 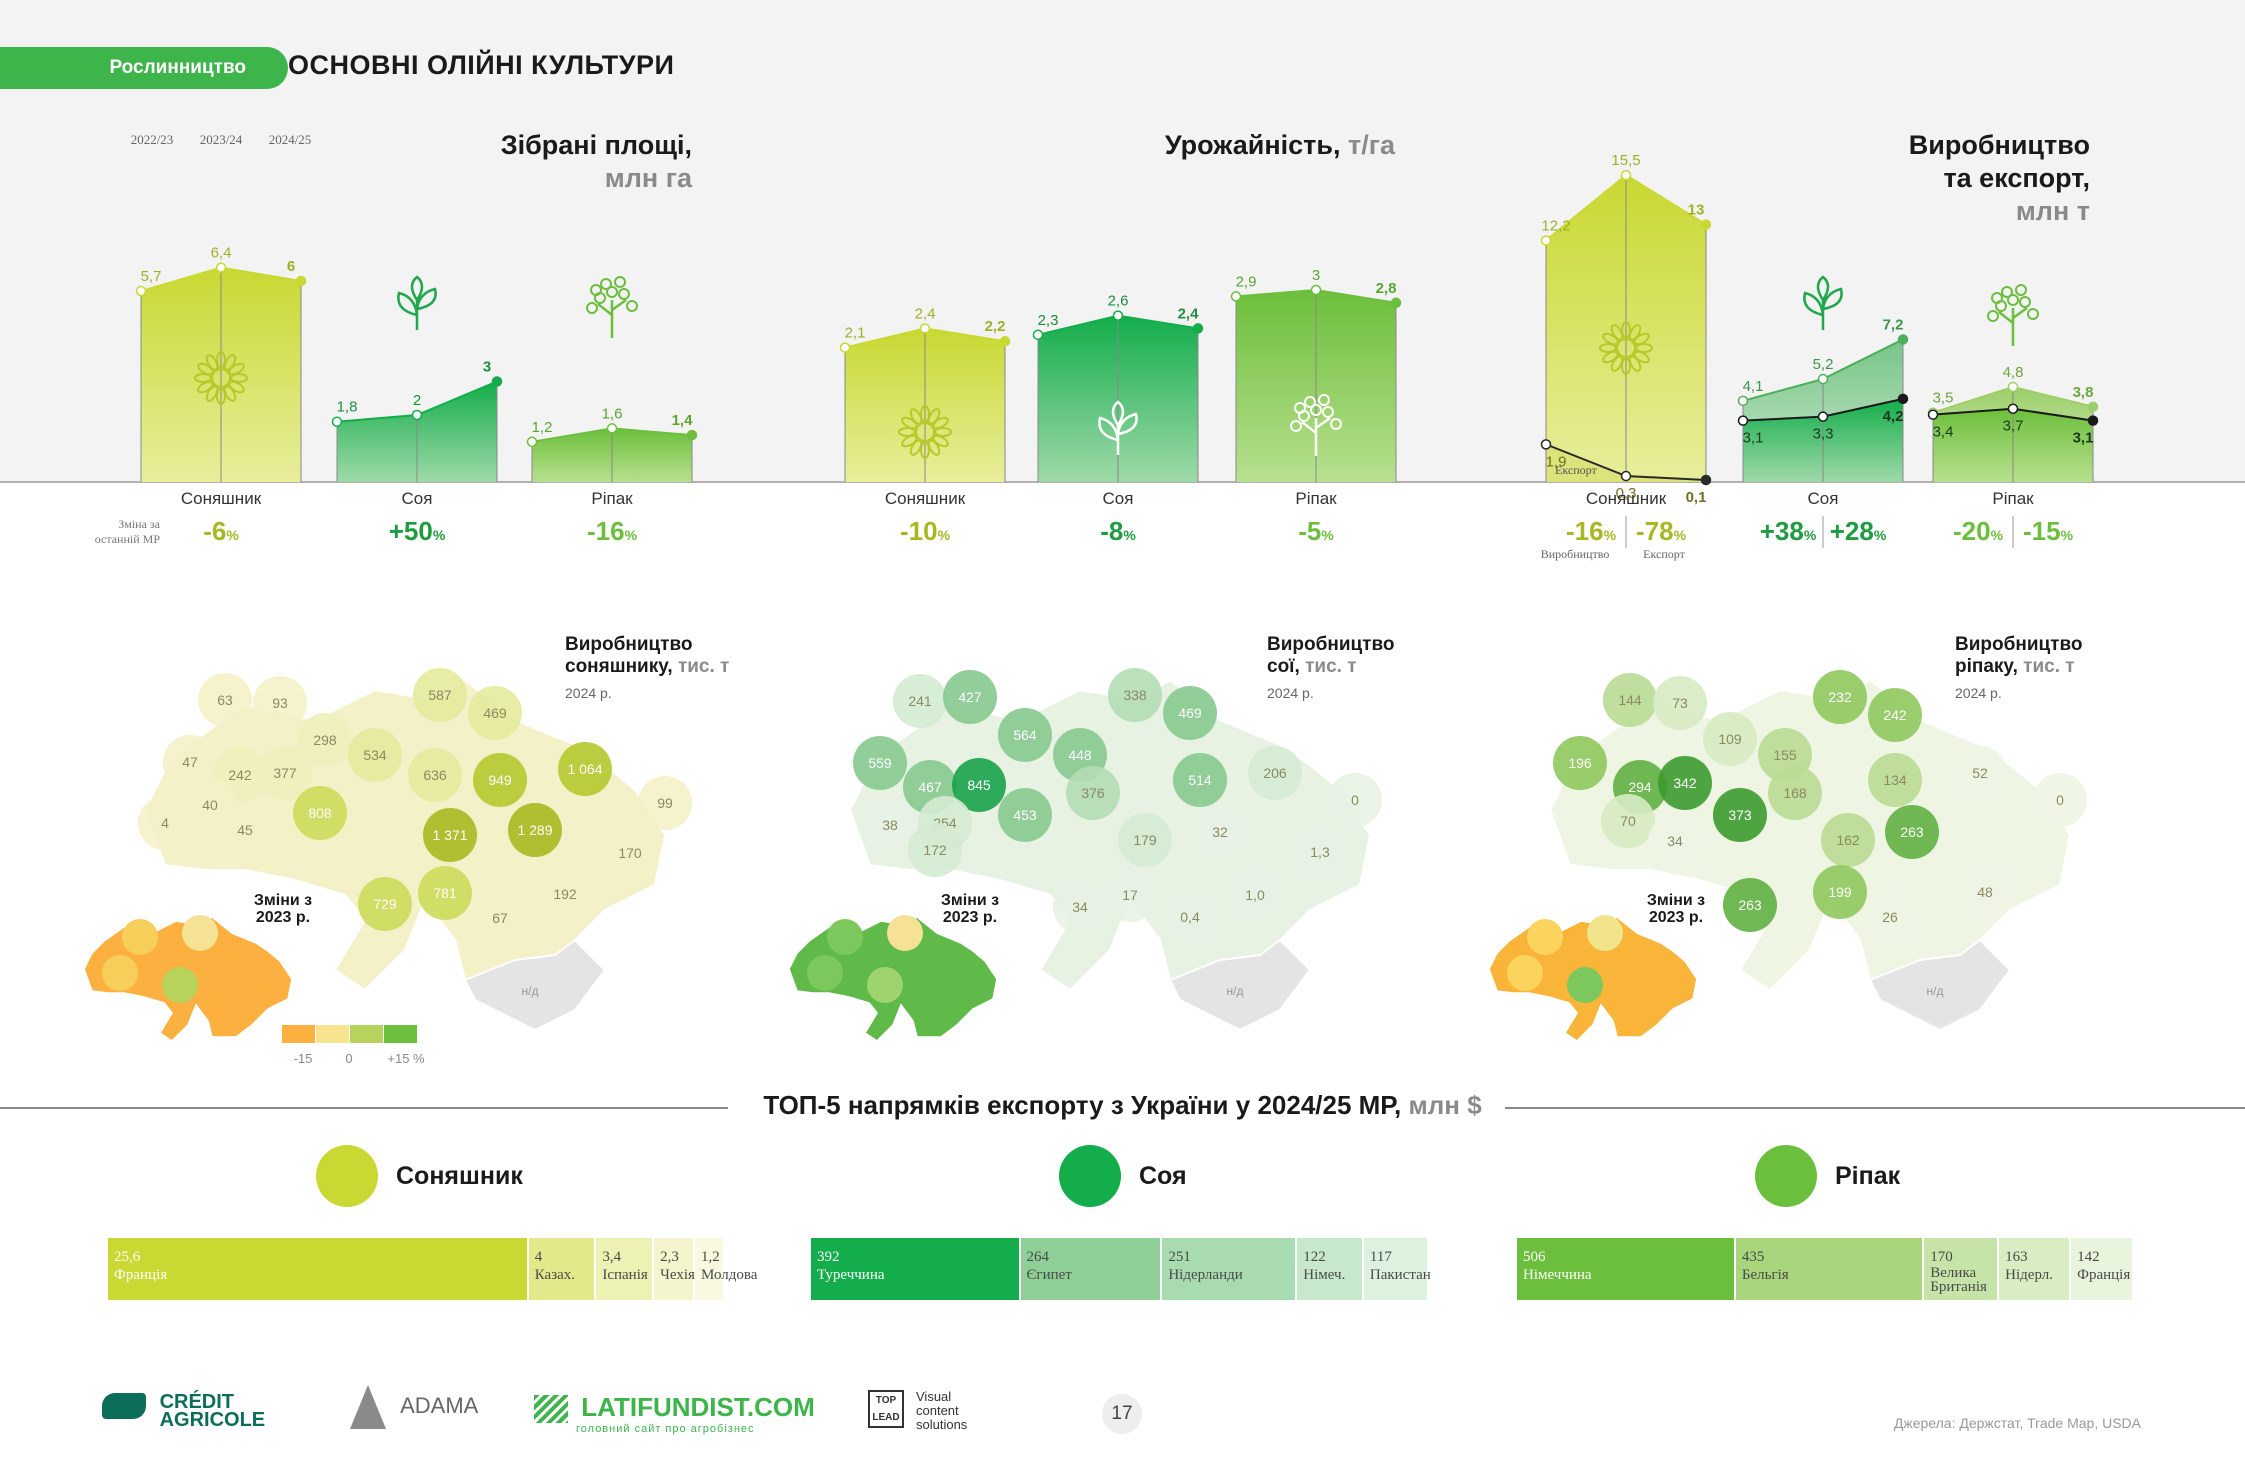 What do you see at coordinates (400, 1034) in the screenshot?
I see `legend-swatch` at bounding box center [400, 1034].